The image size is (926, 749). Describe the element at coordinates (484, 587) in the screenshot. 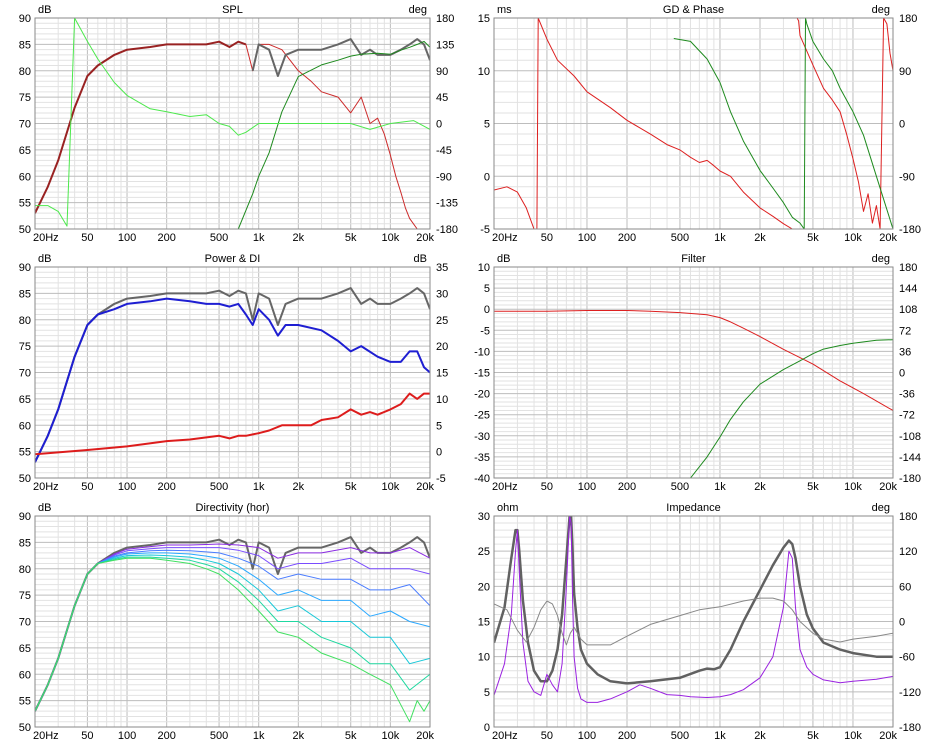

I see `left-axis-tick-label: 20` at that location.